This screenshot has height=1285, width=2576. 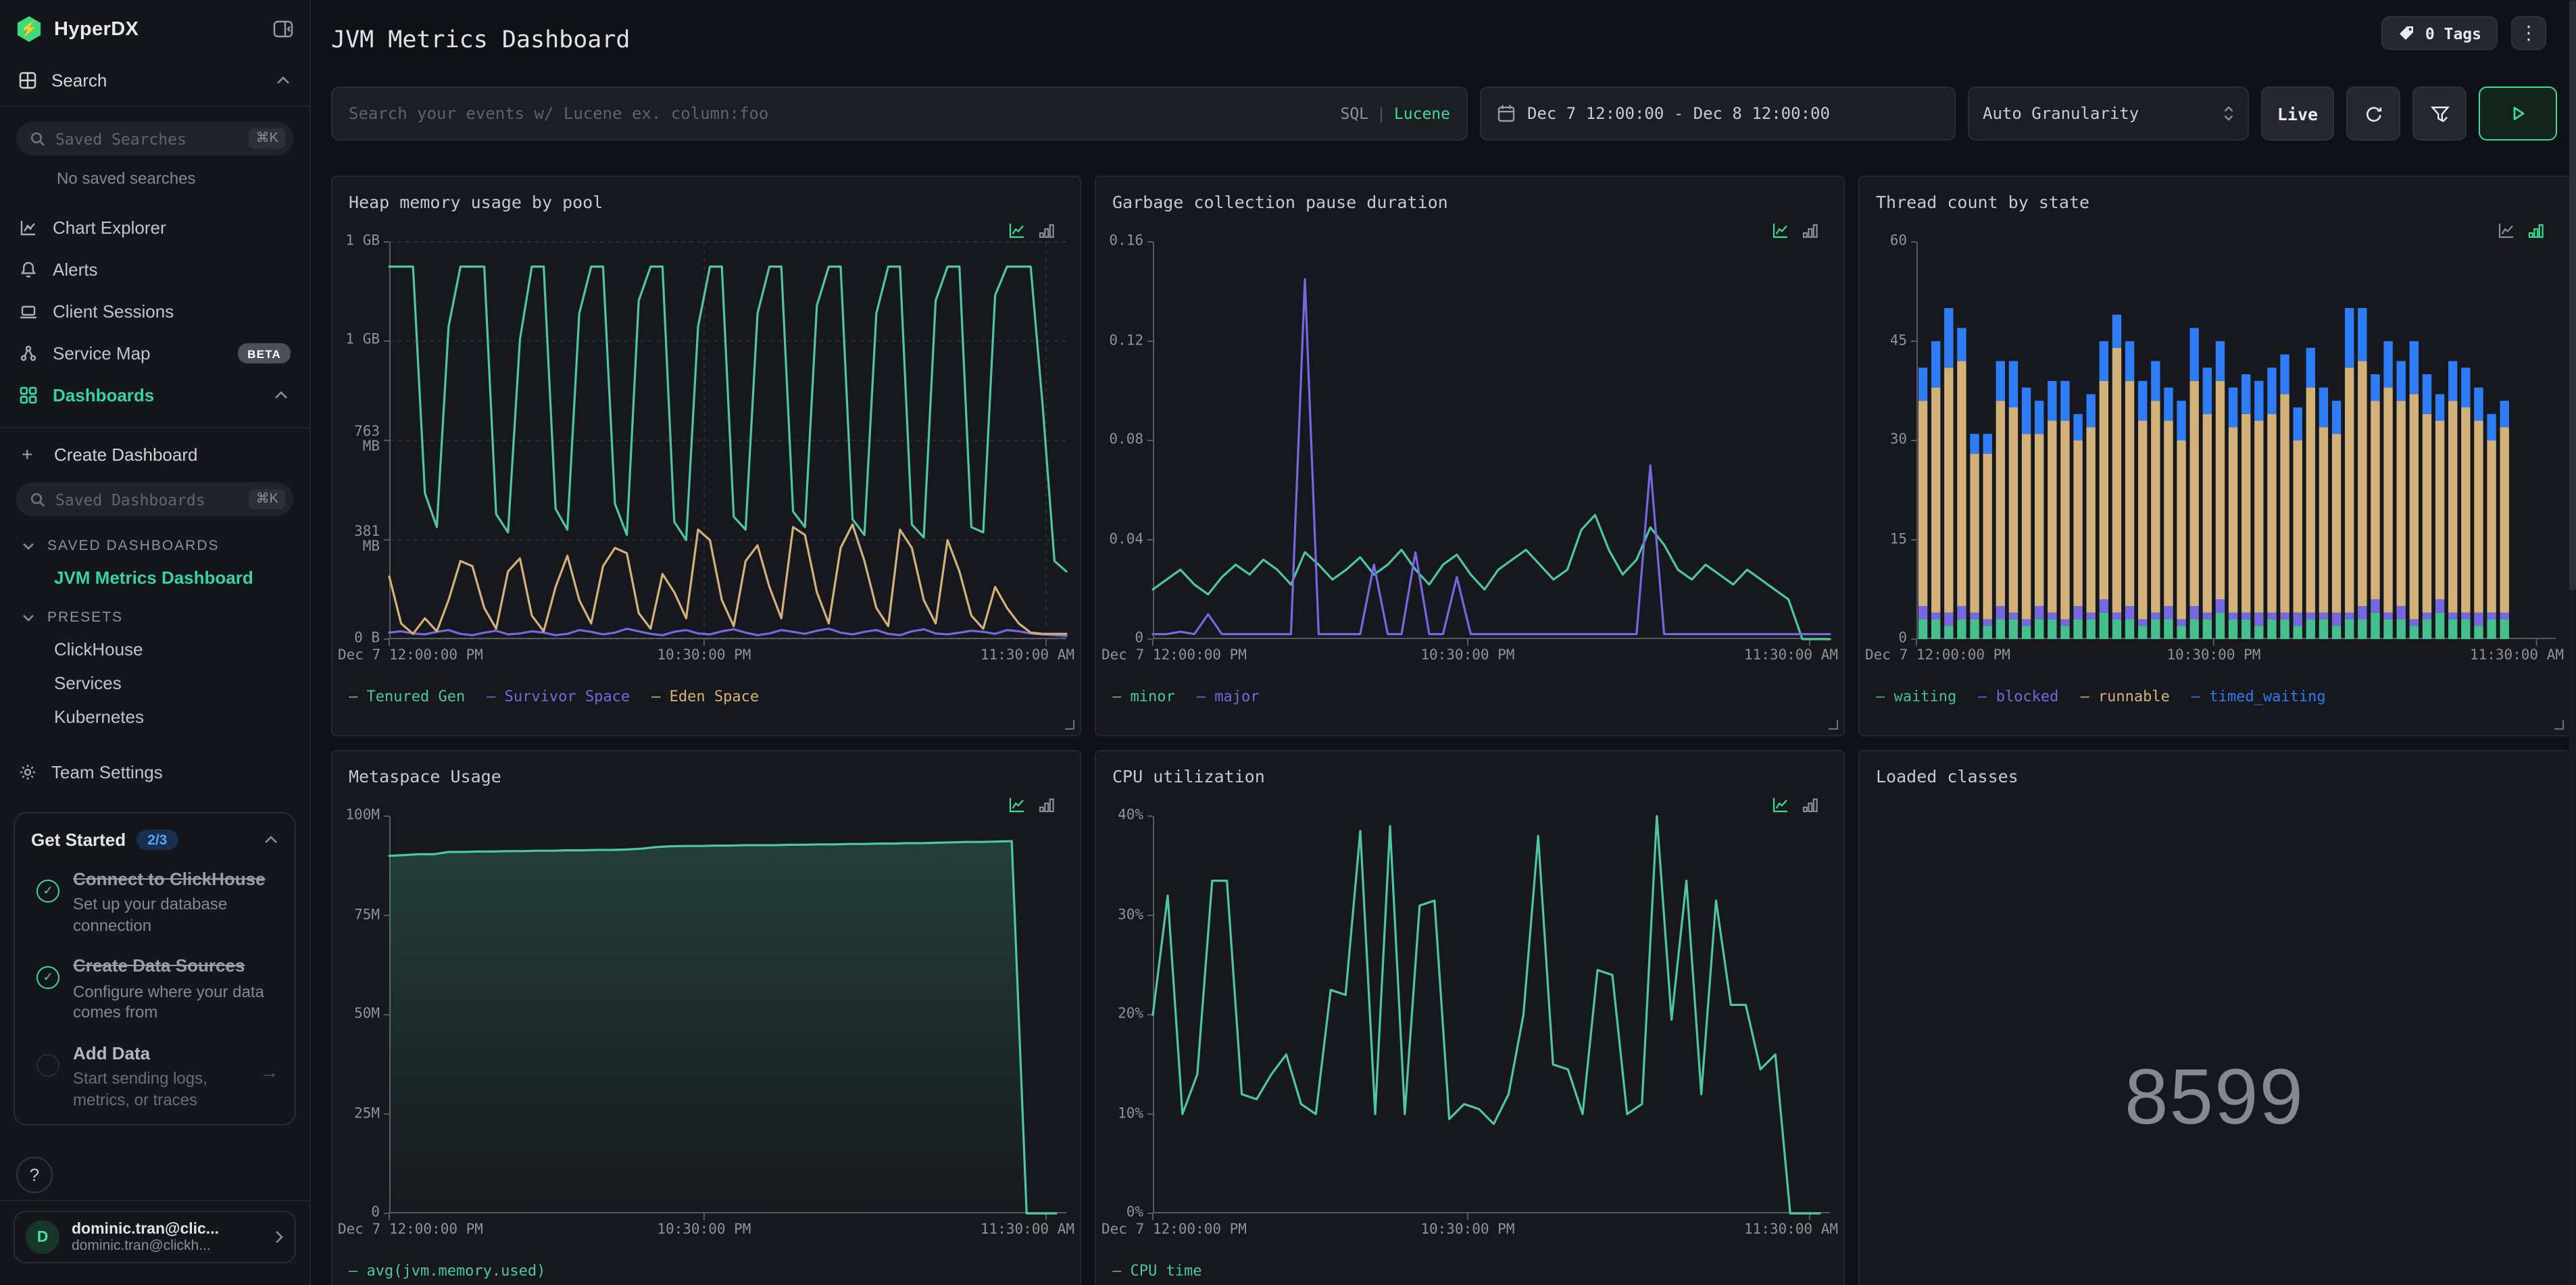 I want to click on sidebar-item-client-sessions: Client Sessions, so click(x=155, y=311).